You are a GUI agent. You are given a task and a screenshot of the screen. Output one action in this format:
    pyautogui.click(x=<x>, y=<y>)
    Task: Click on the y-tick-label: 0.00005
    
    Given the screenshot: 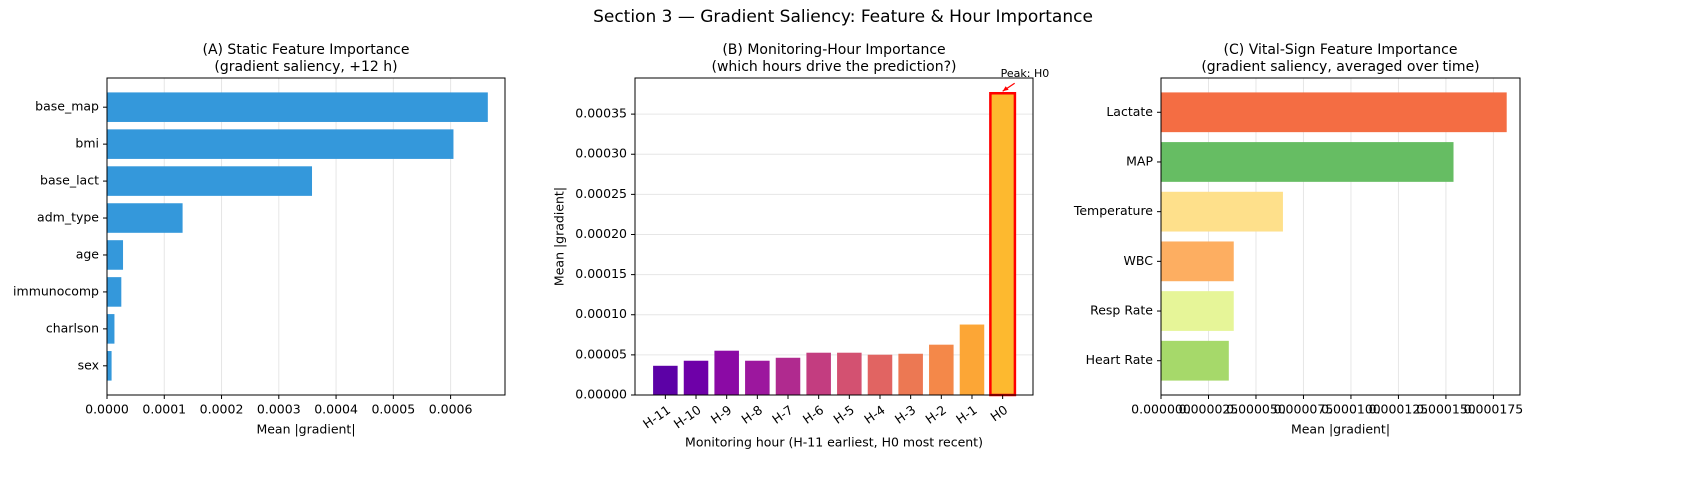 What is the action you would take?
    pyautogui.click(x=601, y=353)
    